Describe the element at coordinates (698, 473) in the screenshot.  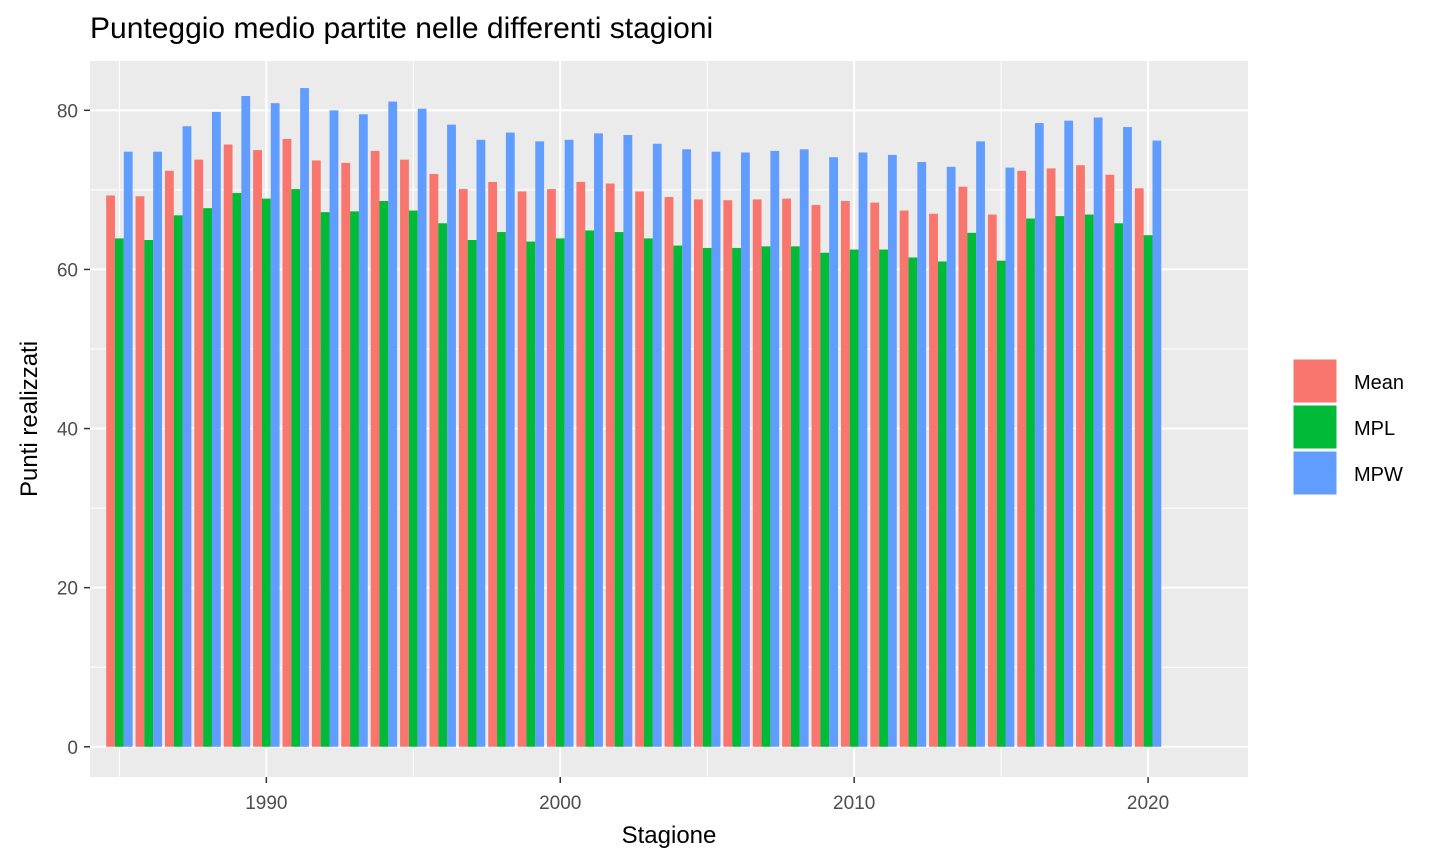
I see `bar-mean-2005` at that location.